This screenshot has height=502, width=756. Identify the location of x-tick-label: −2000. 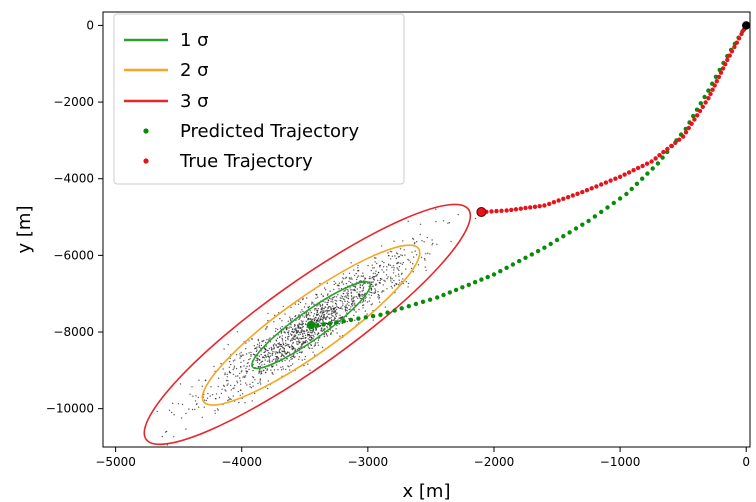
(494, 462).